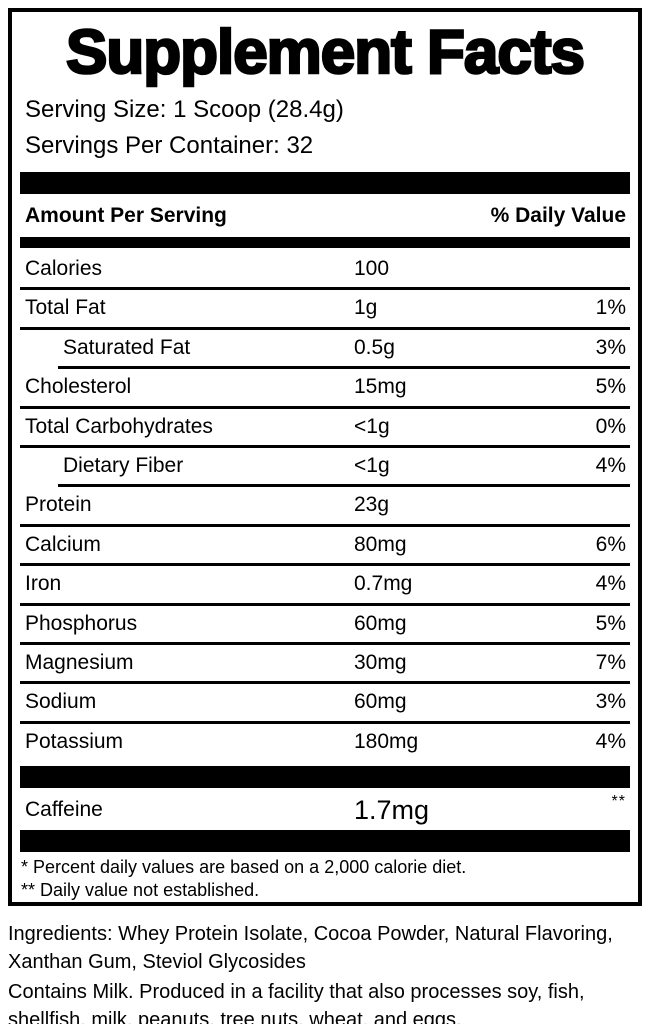 This screenshot has width=646, height=1024. What do you see at coordinates (610, 662) in the screenshot?
I see `nutrient-daily-value: 7%` at bounding box center [610, 662].